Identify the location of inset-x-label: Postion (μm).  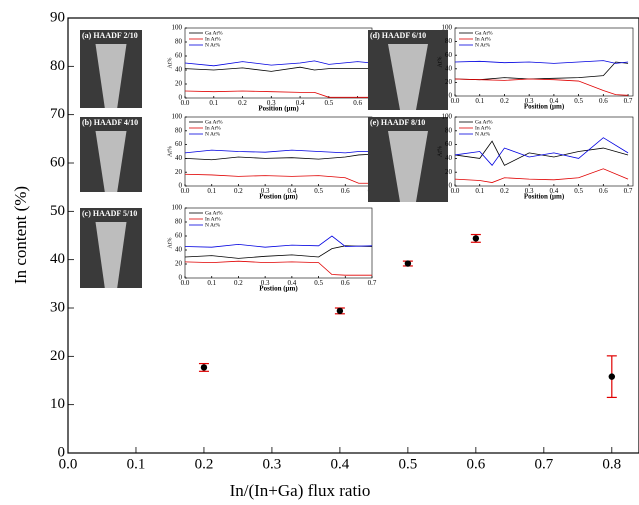
(278, 197).